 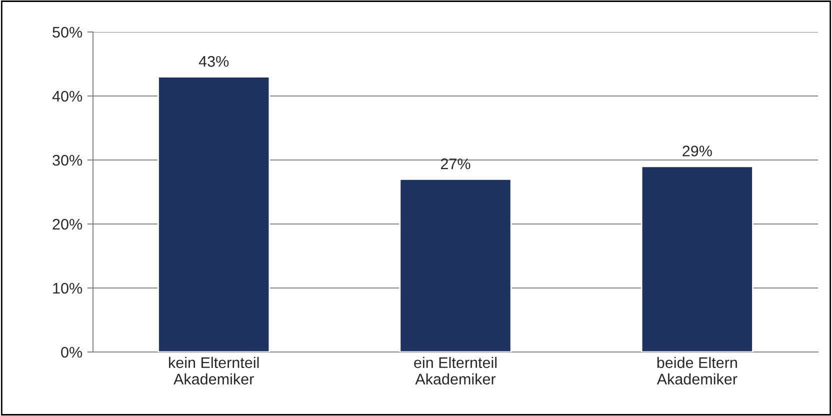 I want to click on y-tick-label: 10%, so click(x=67, y=288).